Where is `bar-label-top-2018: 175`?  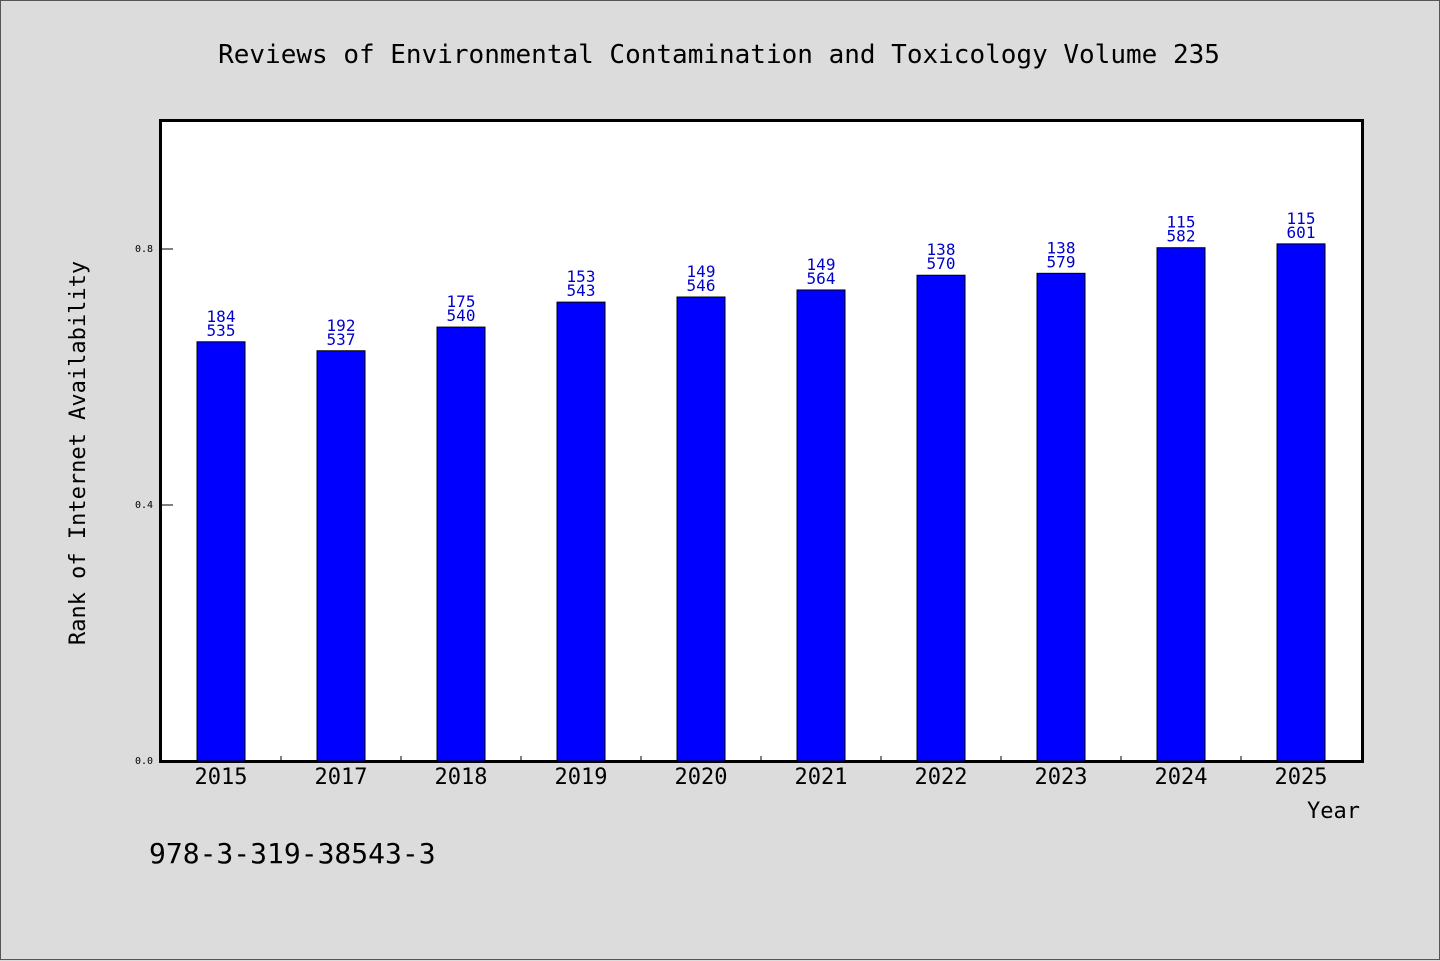
bar-label-top-2018: 175 is located at coordinates (461, 301).